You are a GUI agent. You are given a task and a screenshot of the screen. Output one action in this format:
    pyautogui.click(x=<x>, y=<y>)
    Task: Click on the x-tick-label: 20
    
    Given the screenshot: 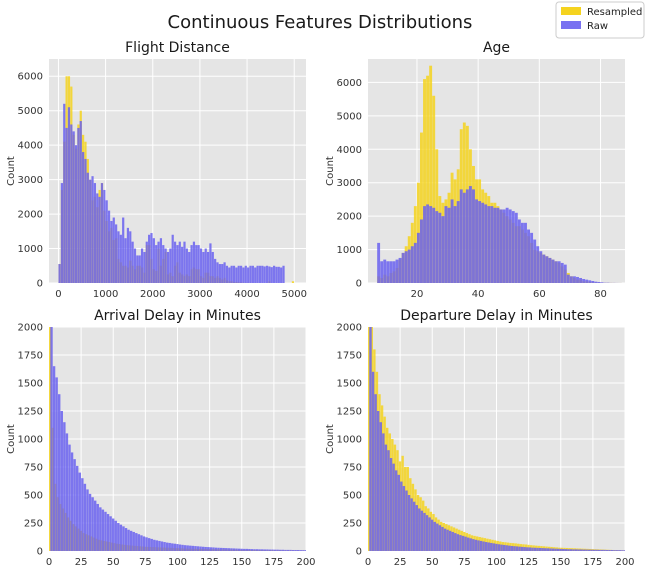 What is the action you would take?
    pyautogui.click(x=417, y=294)
    